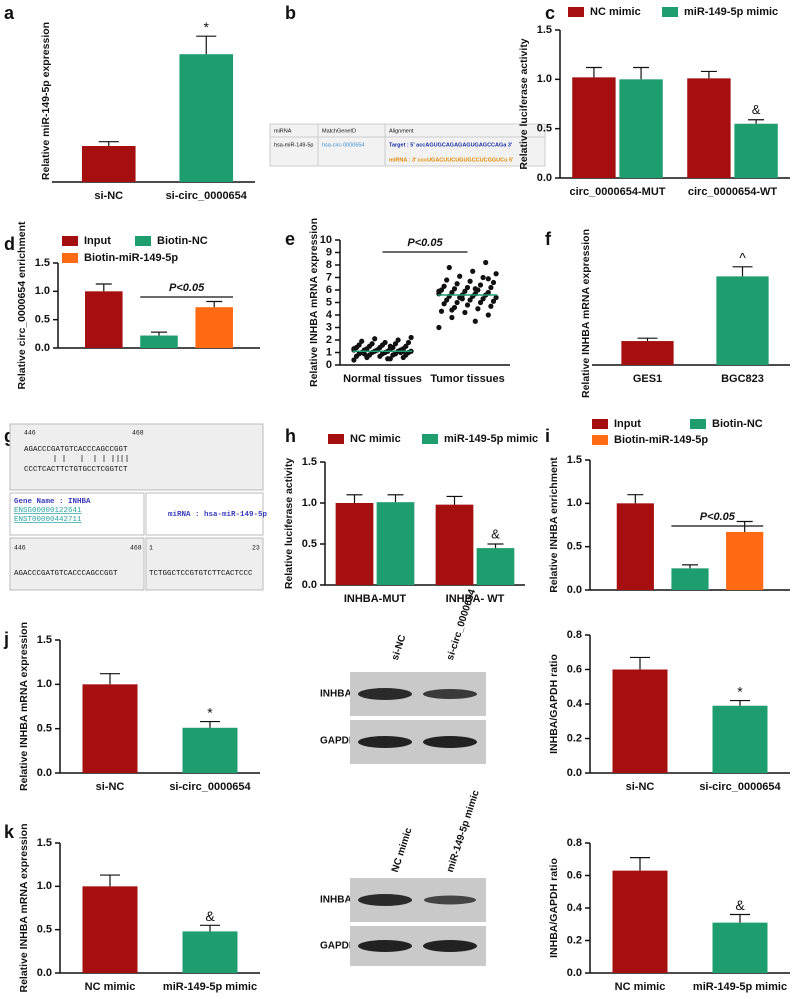 Image resolution: width=800 pixels, height=999 pixels. What do you see at coordinates (293, 145) in the screenshot?
I see `cell: hsa-miR-149-5p` at bounding box center [293, 145].